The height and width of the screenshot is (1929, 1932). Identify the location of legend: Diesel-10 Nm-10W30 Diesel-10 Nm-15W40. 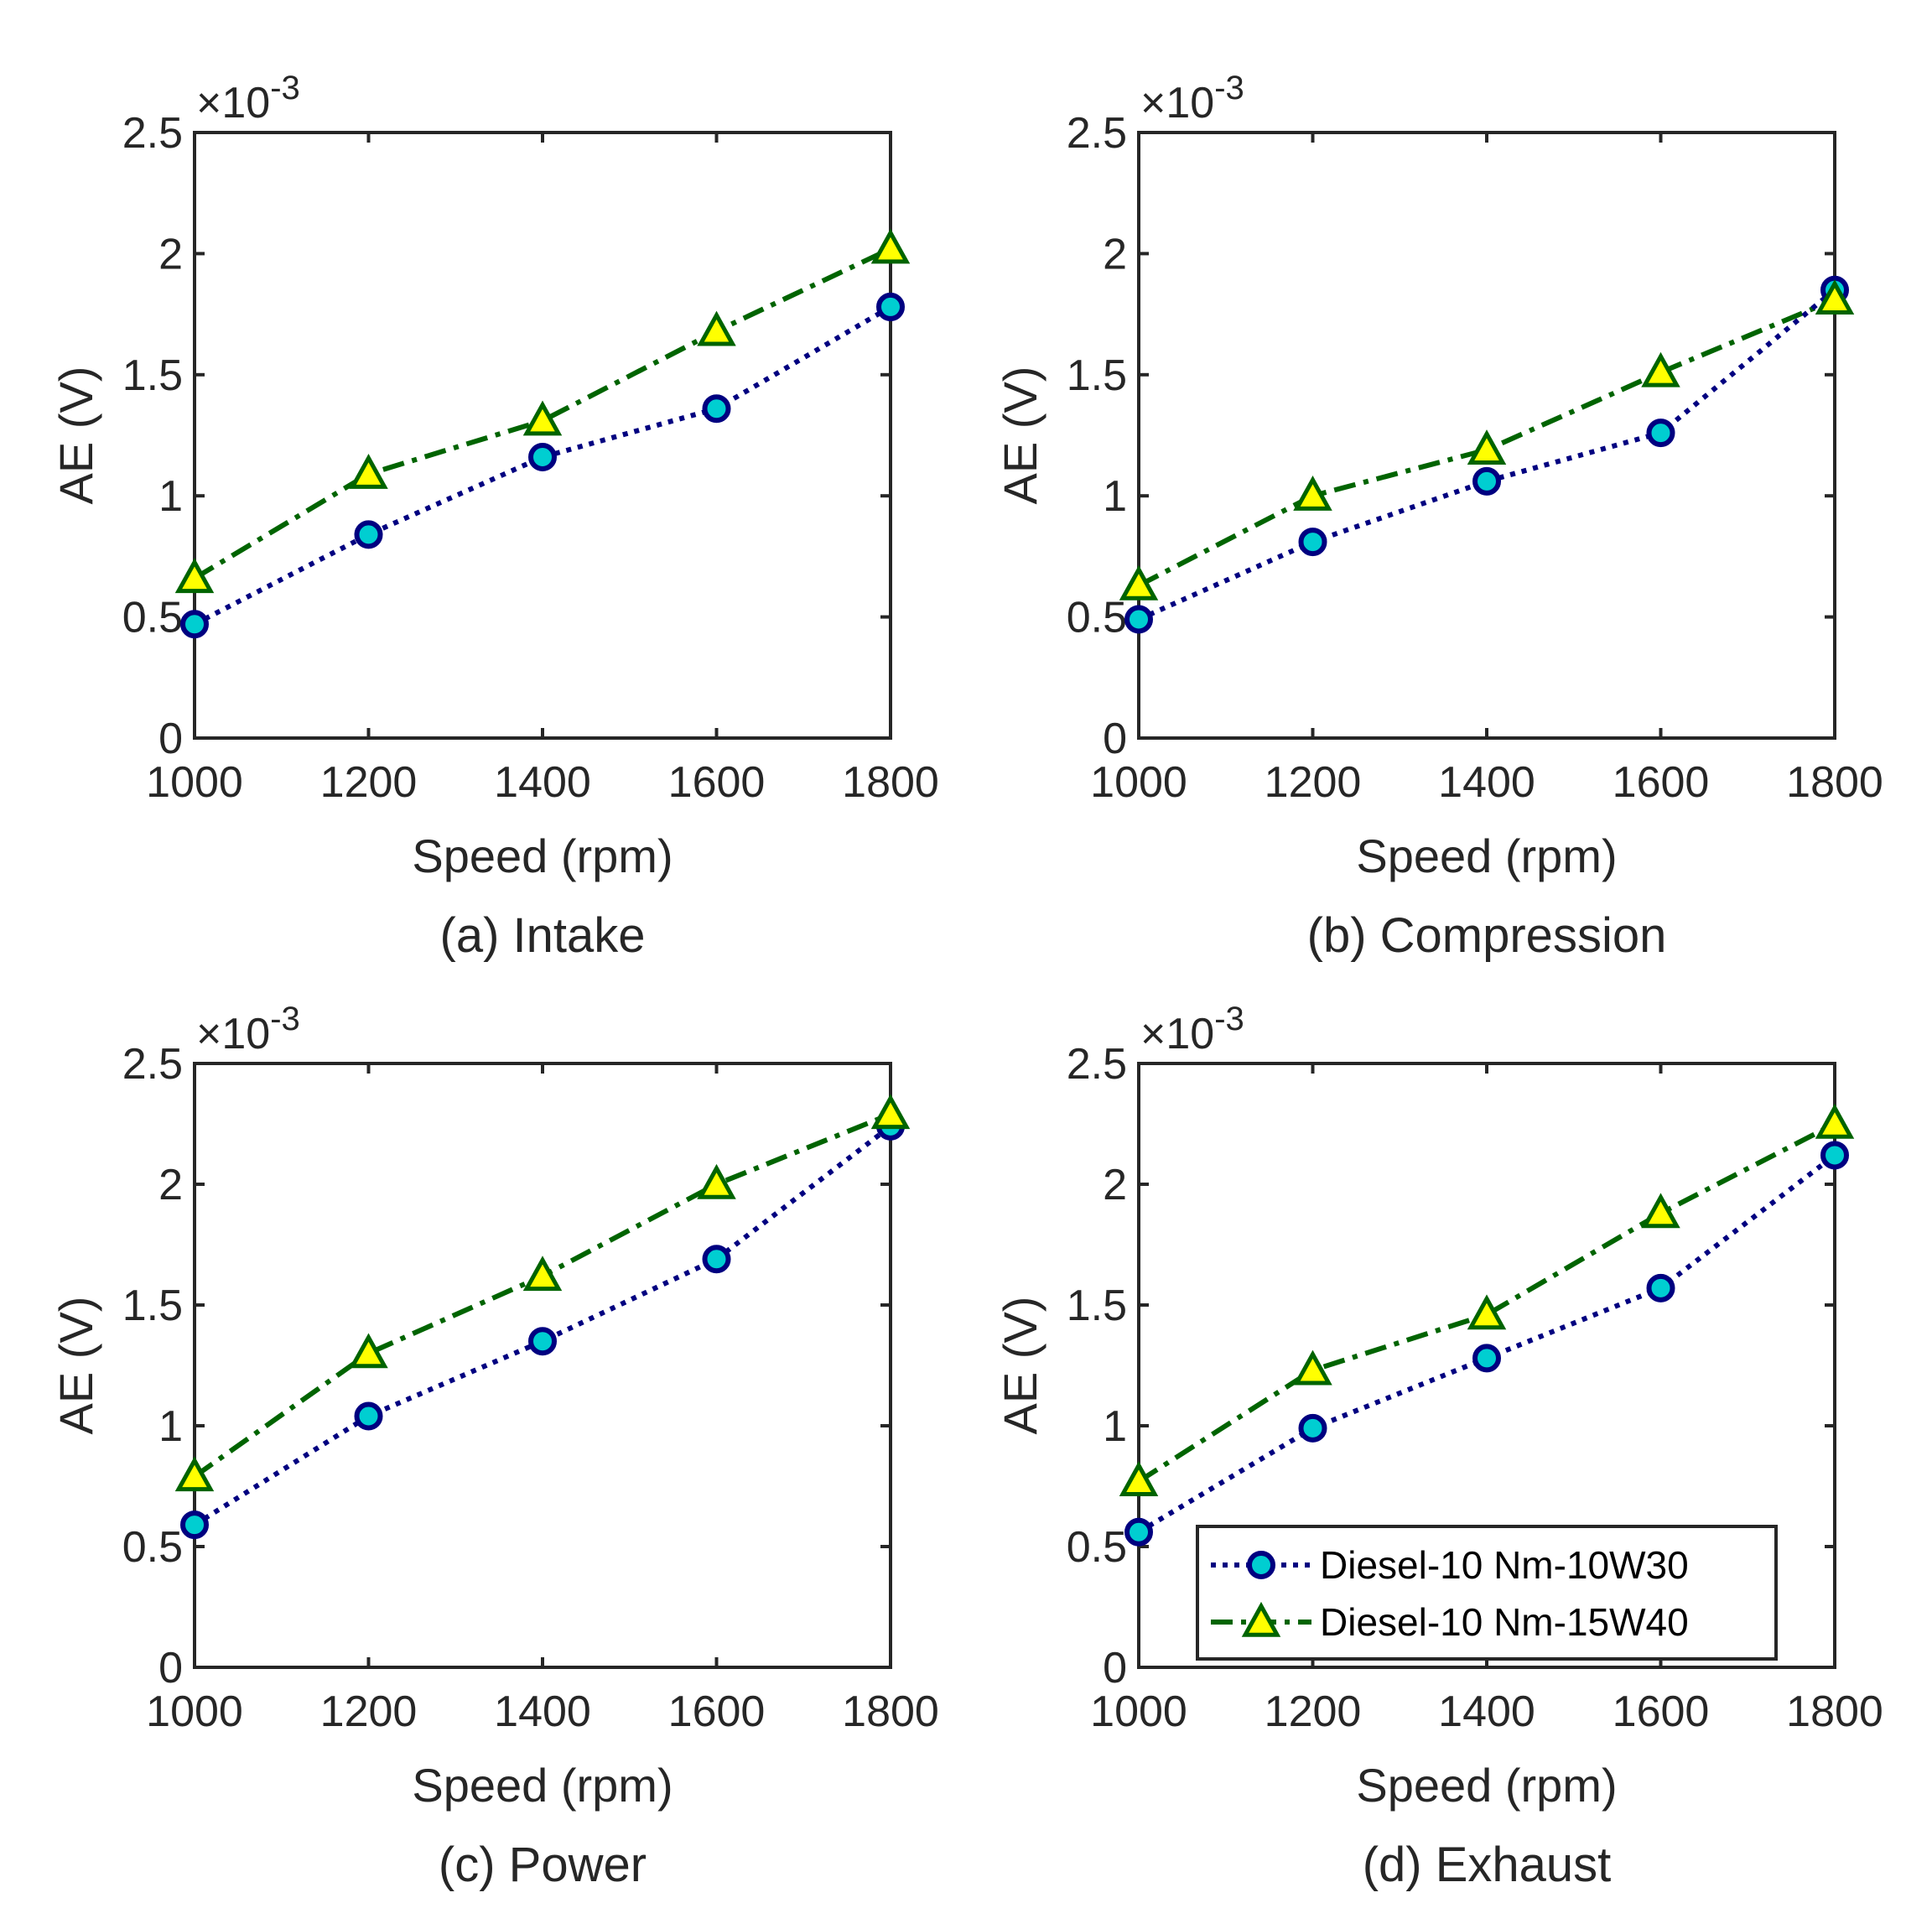
(1487, 1593).